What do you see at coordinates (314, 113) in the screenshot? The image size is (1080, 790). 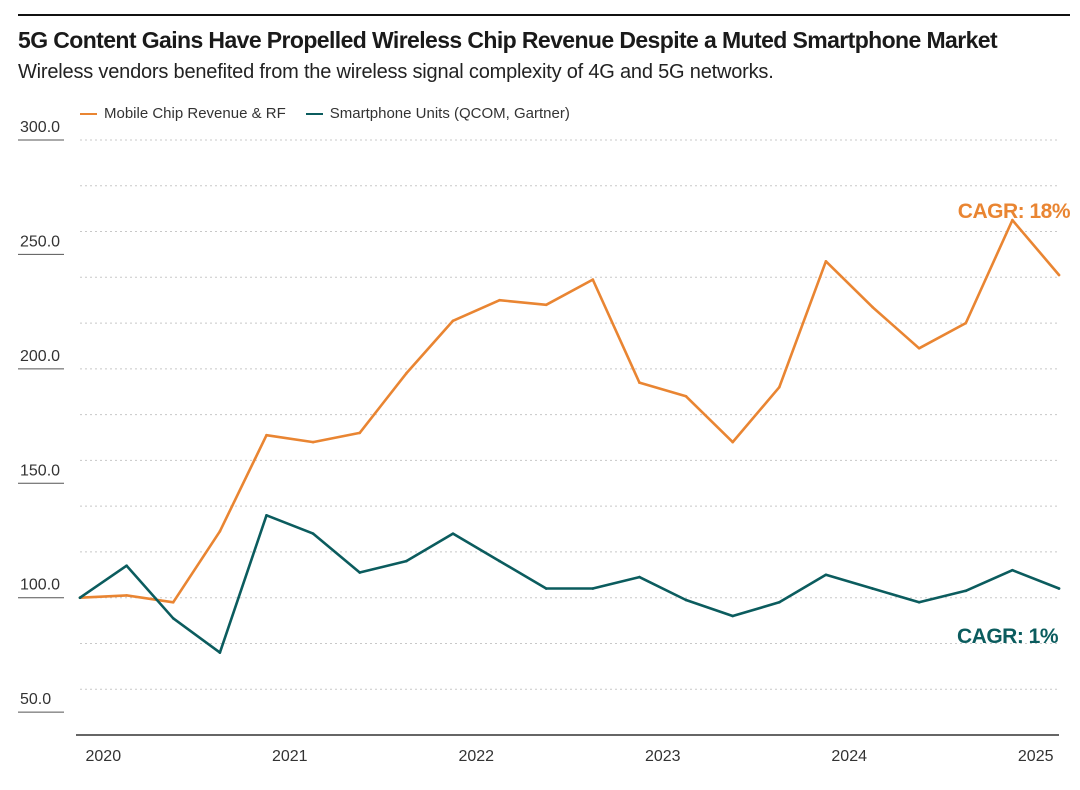 I see `legend-swatch-units` at bounding box center [314, 113].